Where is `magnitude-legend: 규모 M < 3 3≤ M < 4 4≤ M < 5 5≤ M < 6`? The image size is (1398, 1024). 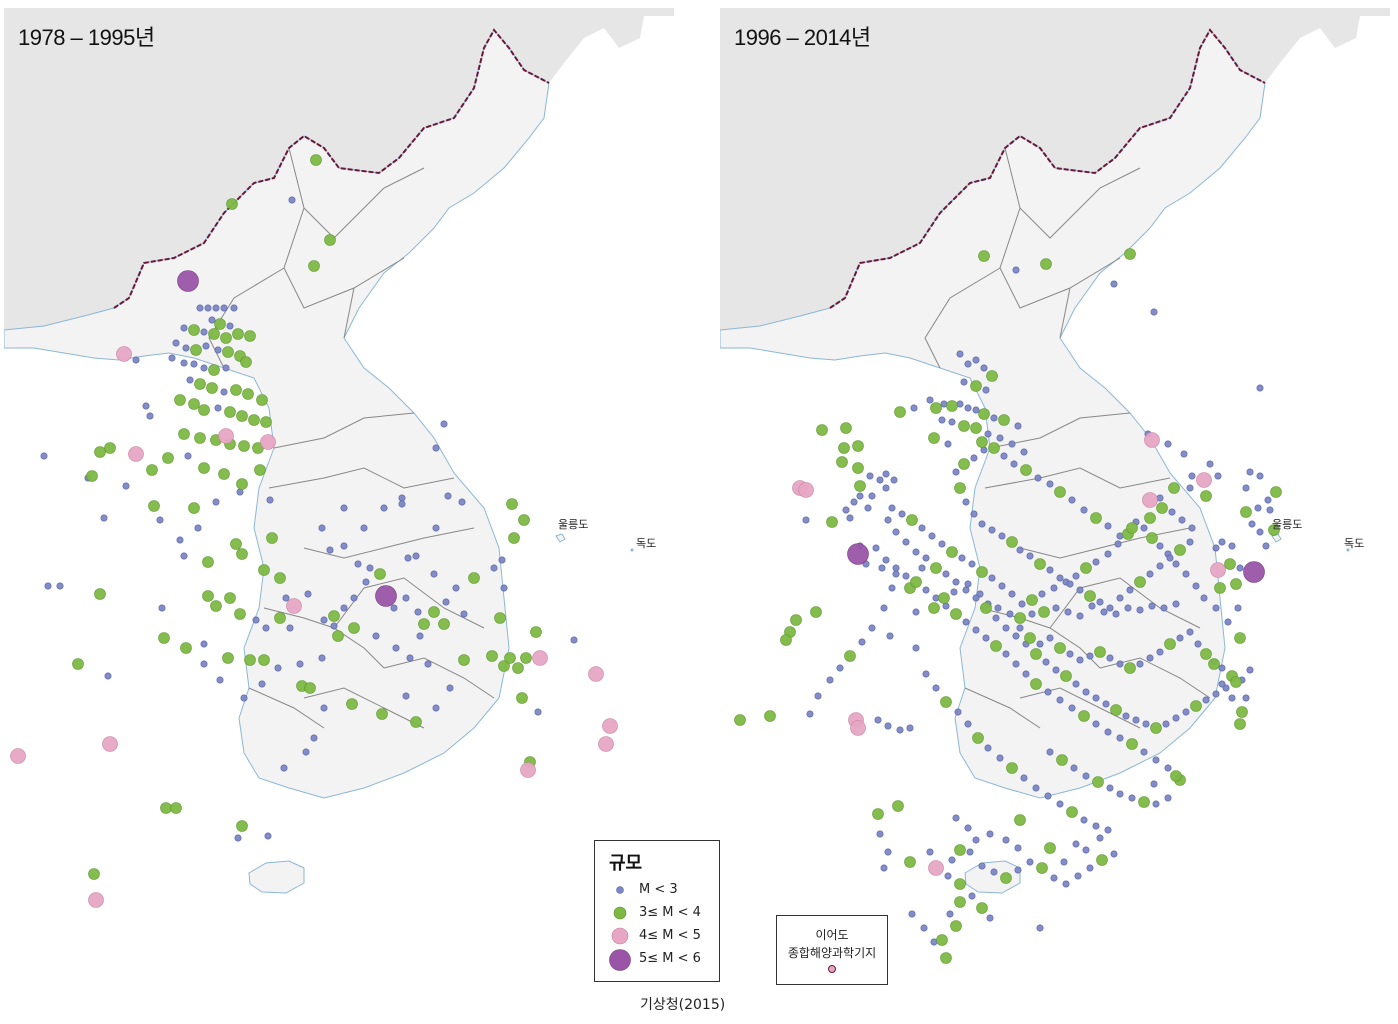 magnitude-legend: 규모 M < 3 3≤ M < 4 4≤ M < 5 5≤ M < 6 is located at coordinates (657, 911).